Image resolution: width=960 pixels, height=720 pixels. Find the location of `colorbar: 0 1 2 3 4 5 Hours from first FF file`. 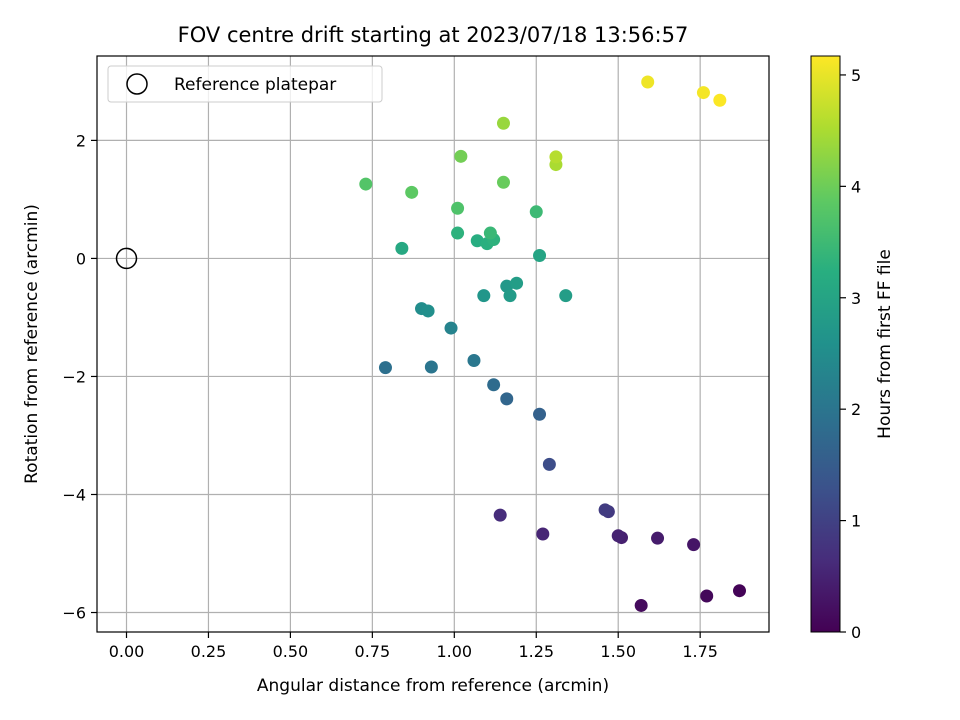

colorbar: 0 1 2 3 4 5 Hours from first FF file is located at coordinates (852, 348).